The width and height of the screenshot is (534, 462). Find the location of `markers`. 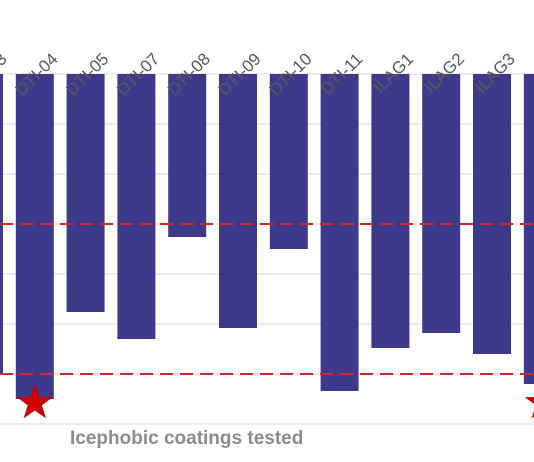

markers is located at coordinates (275, 401).